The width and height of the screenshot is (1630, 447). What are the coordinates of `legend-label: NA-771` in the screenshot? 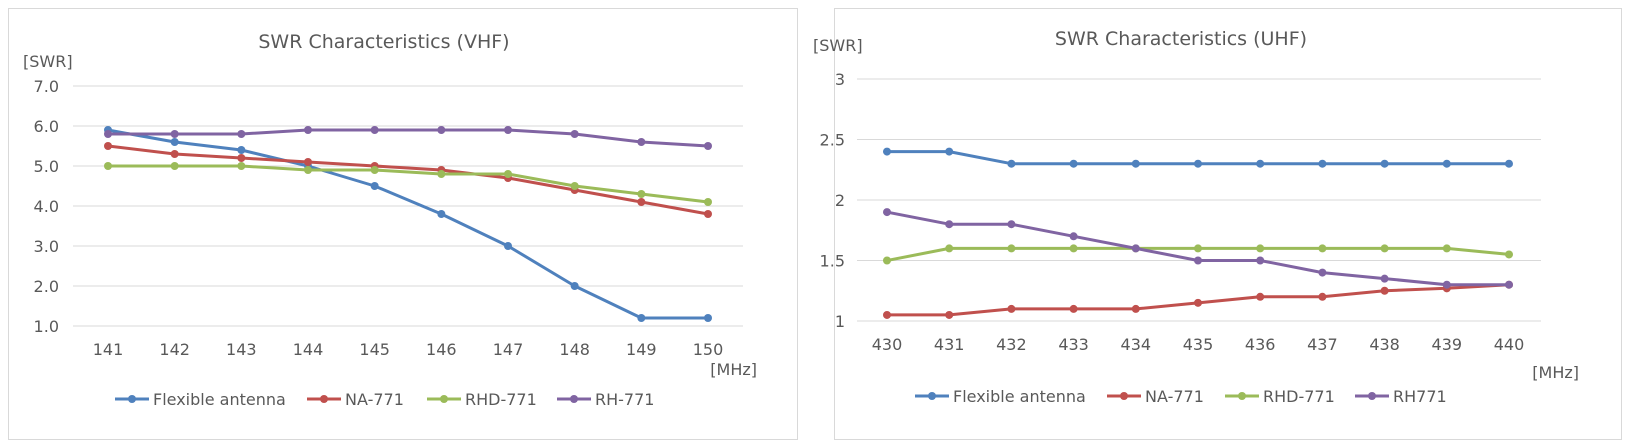 It's located at (1174, 396).